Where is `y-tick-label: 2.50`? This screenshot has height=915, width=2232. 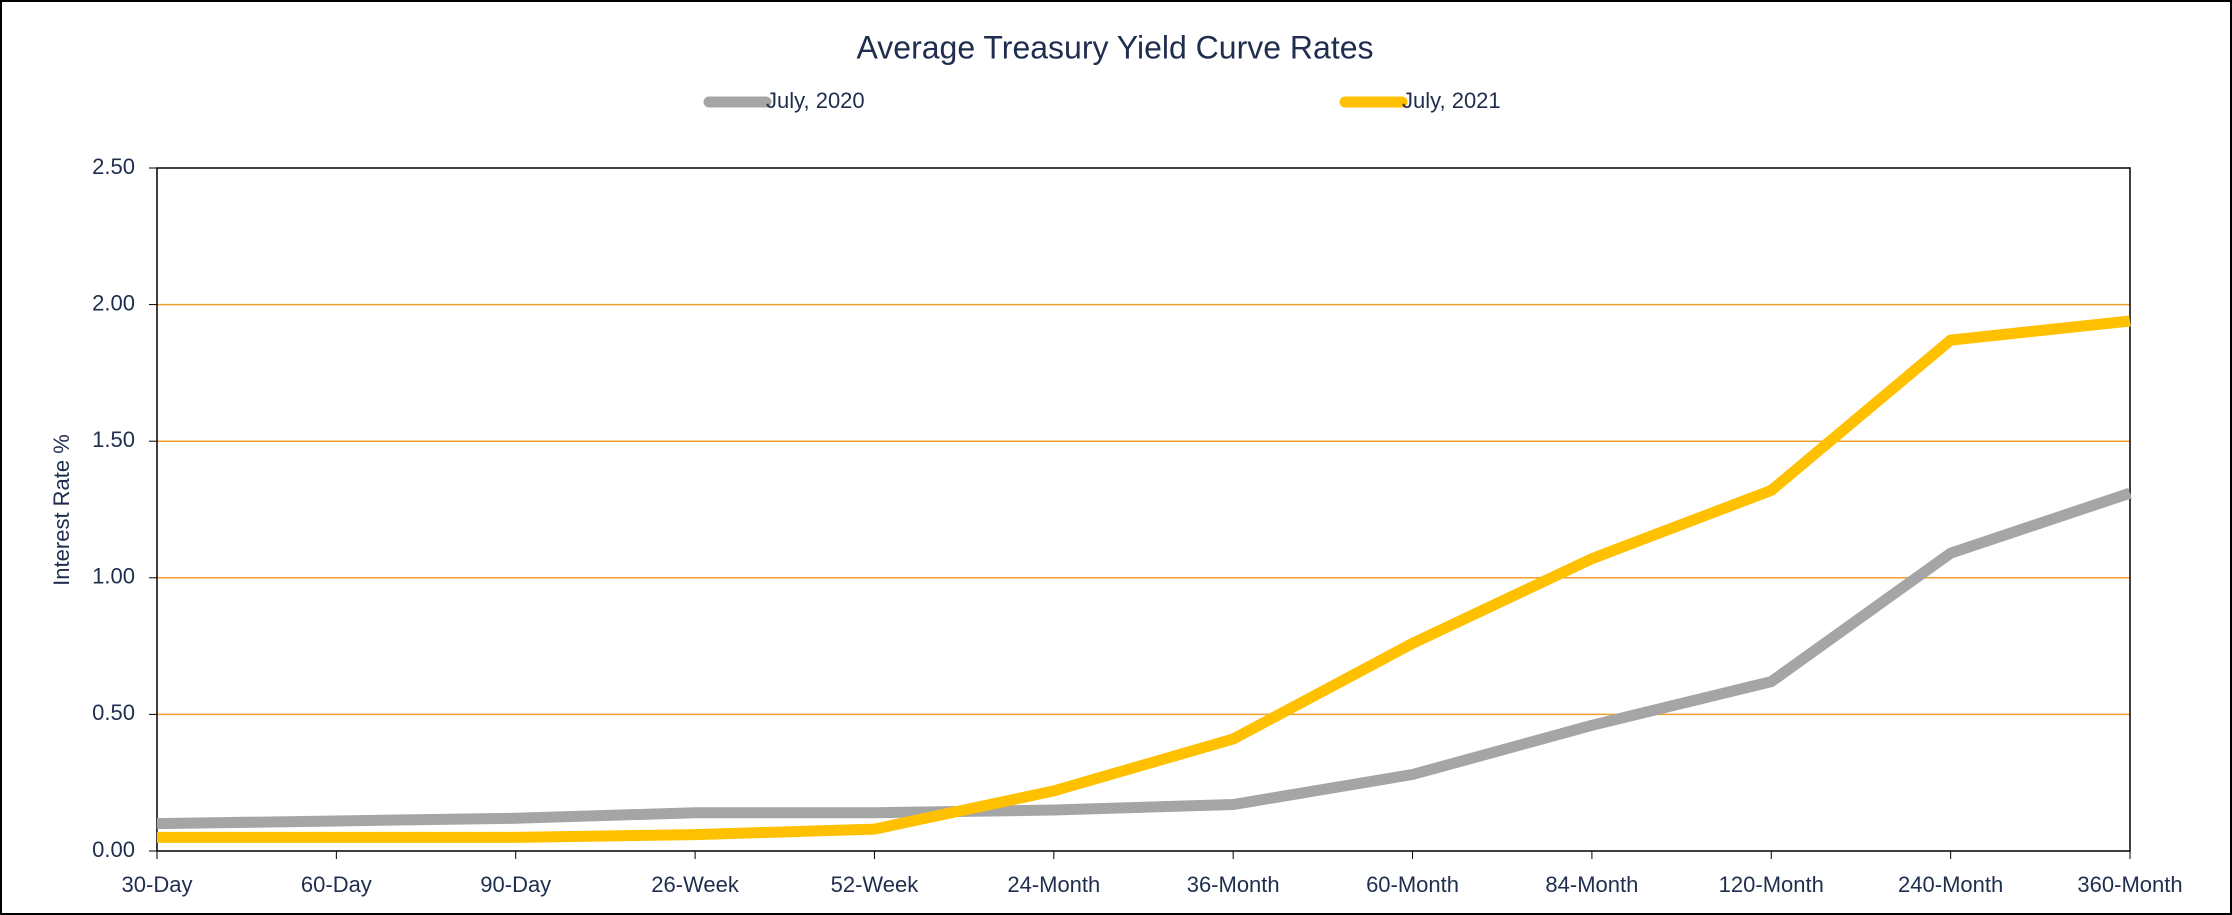 y-tick-label: 2.50 is located at coordinates (113, 166).